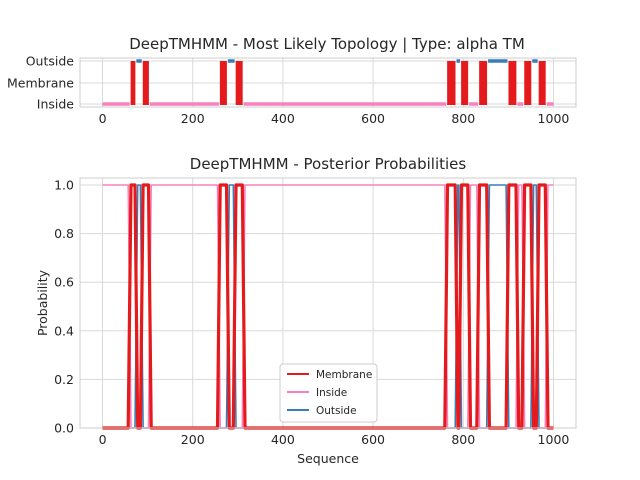  Describe the element at coordinates (42, 302) in the screenshot. I see `posterior-y-axis-label: Probability` at that location.